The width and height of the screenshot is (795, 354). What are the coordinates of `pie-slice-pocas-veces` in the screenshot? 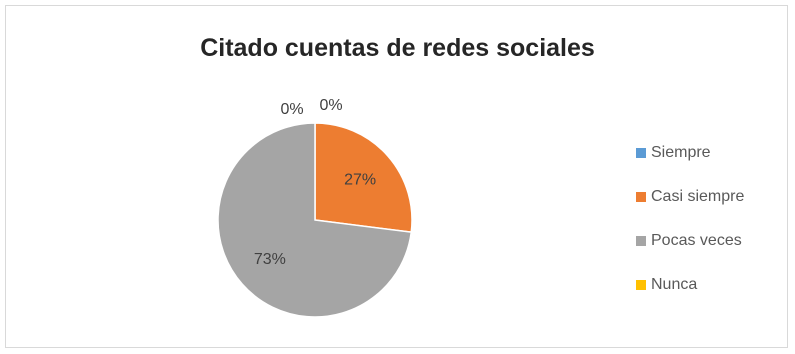 It's located at (315, 220).